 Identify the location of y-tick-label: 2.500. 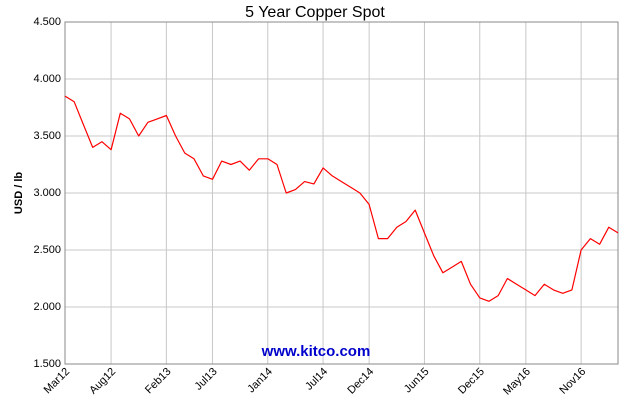
(47, 250).